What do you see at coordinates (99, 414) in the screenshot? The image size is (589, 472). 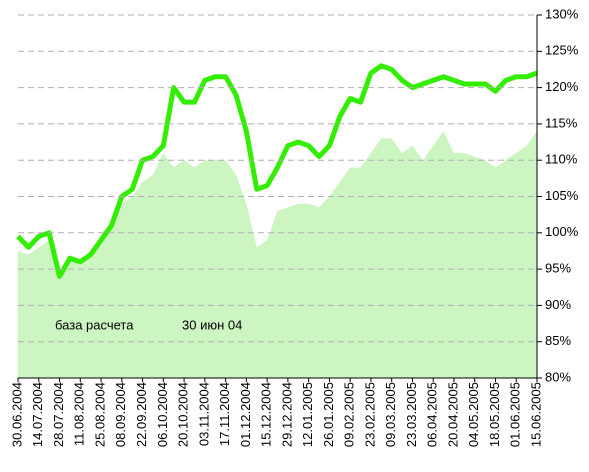 I see `x-tick-label: 25.08.2004` at bounding box center [99, 414].